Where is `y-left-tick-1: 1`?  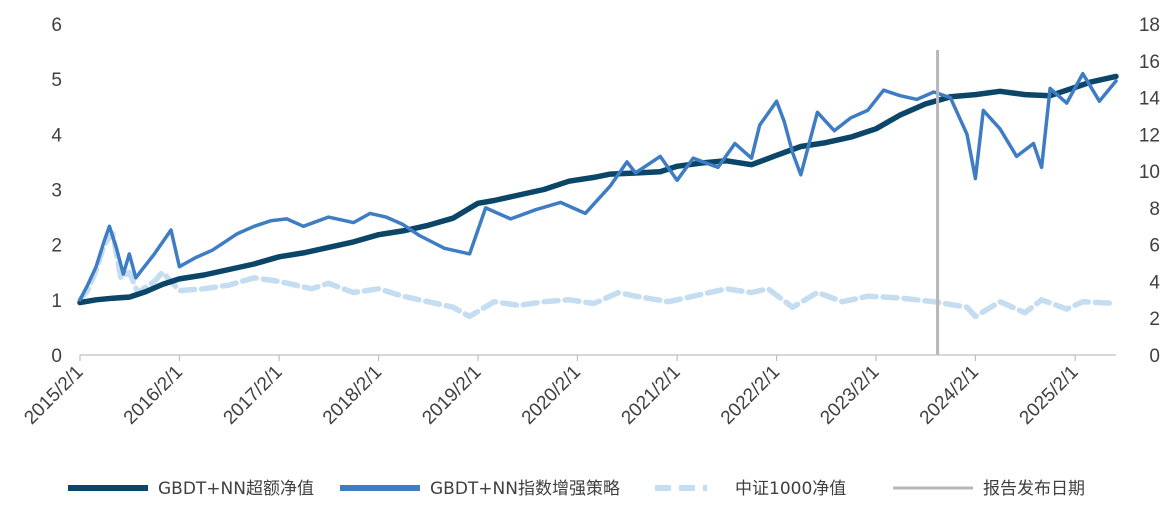
y-left-tick-1: 1 is located at coordinates (56, 301).